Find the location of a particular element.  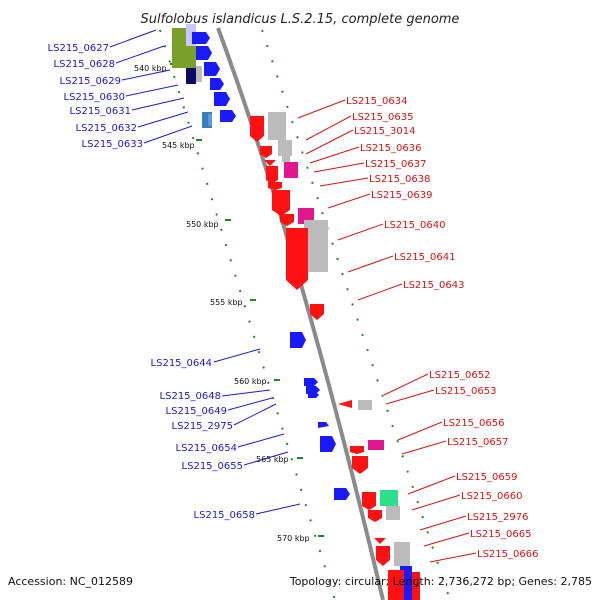

scale-label-570: 570 kbp is located at coordinates (293, 538).